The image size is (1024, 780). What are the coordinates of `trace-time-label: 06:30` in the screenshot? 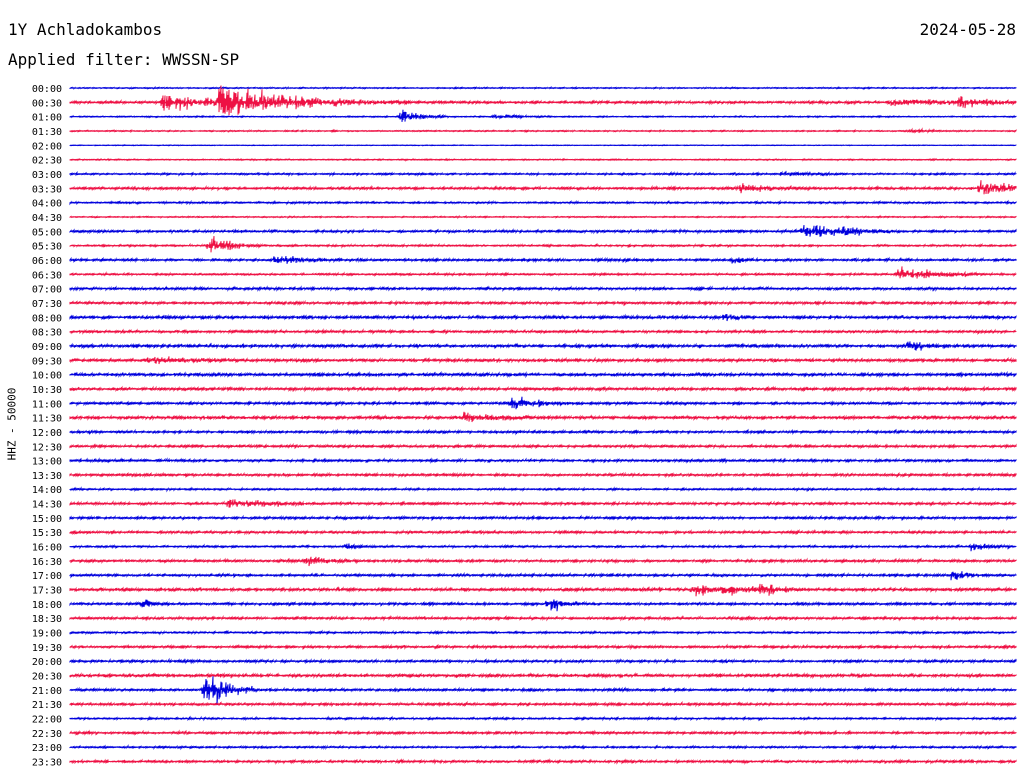 It's located at (47, 275).